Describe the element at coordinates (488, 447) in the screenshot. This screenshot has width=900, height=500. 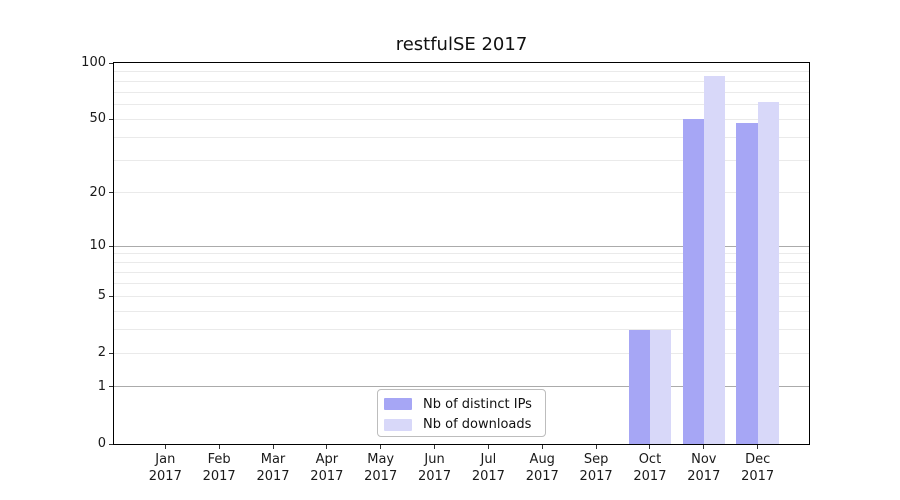
I see `x-tick-mark-jul` at that location.